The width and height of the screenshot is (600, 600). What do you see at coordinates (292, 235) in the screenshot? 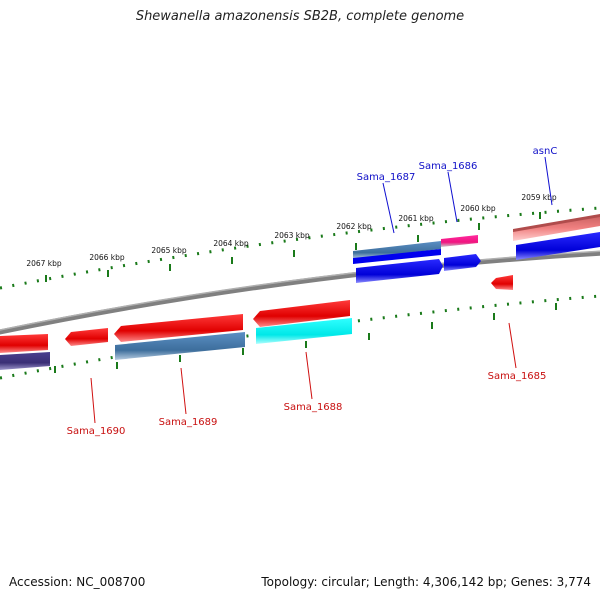
I see `kbp-label: 2063 kbp` at bounding box center [292, 235].